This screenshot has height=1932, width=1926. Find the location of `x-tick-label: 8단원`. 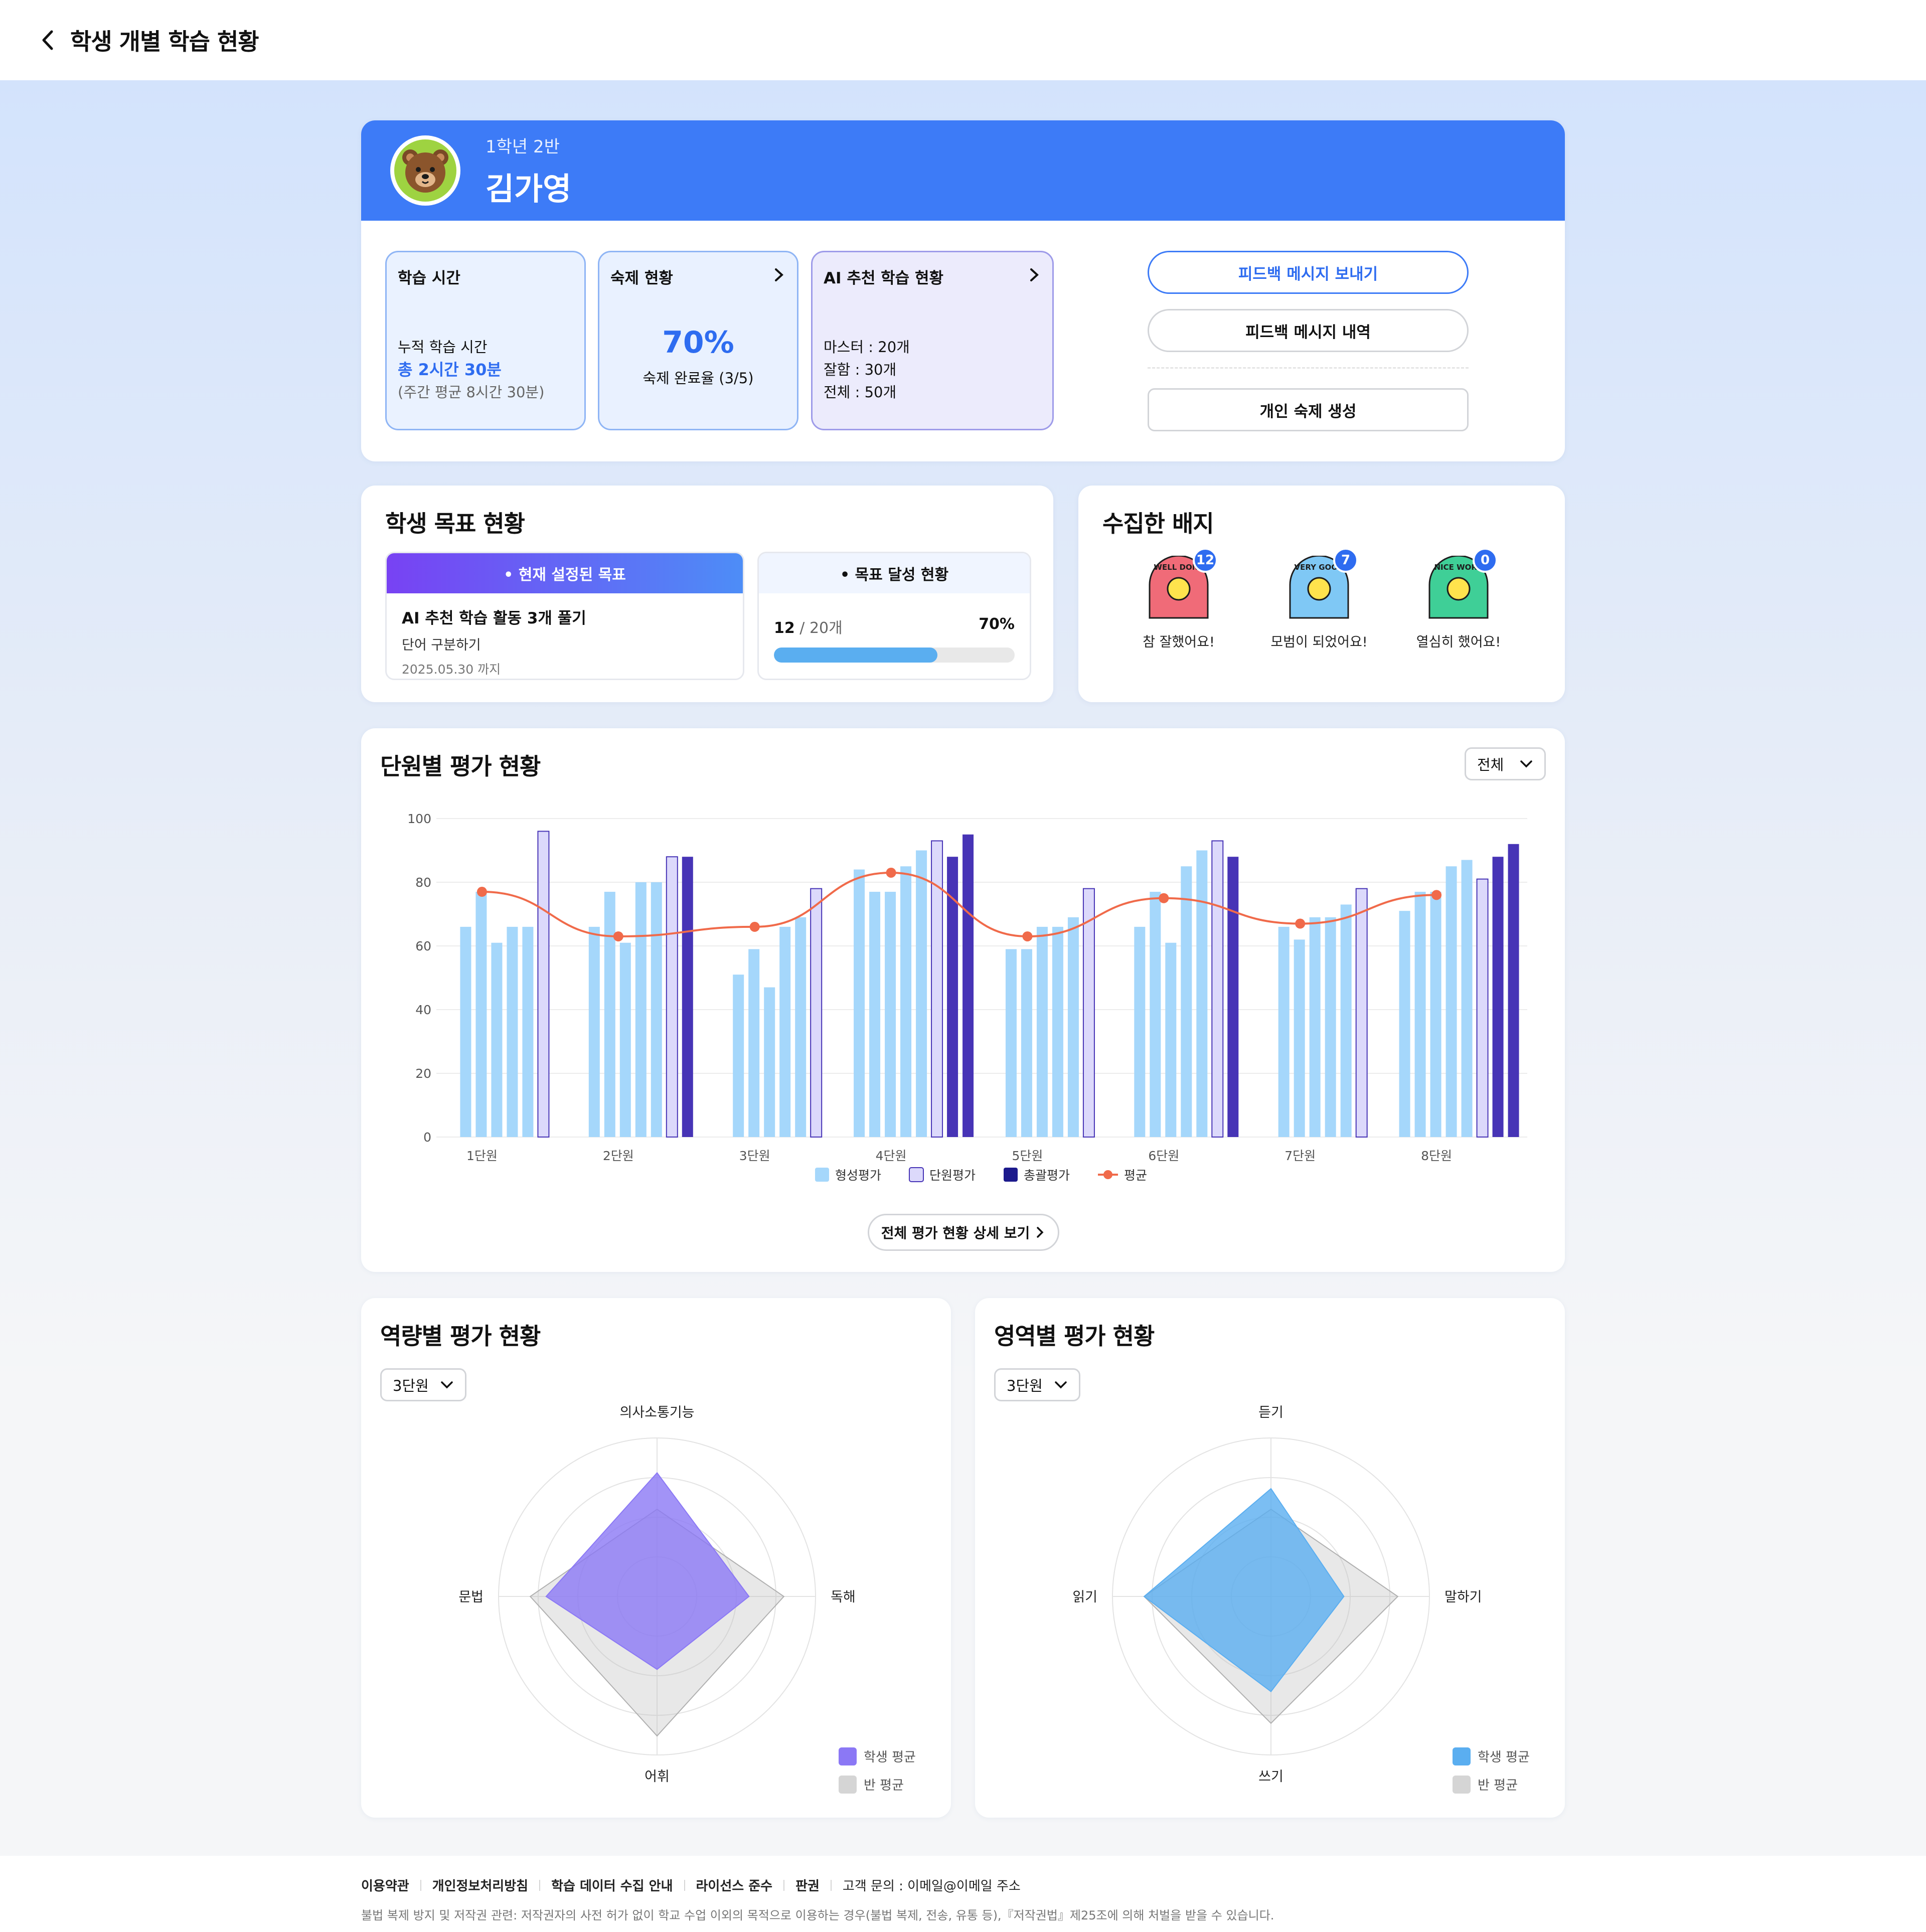

x-tick-label: 8단원 is located at coordinates (1437, 1156).